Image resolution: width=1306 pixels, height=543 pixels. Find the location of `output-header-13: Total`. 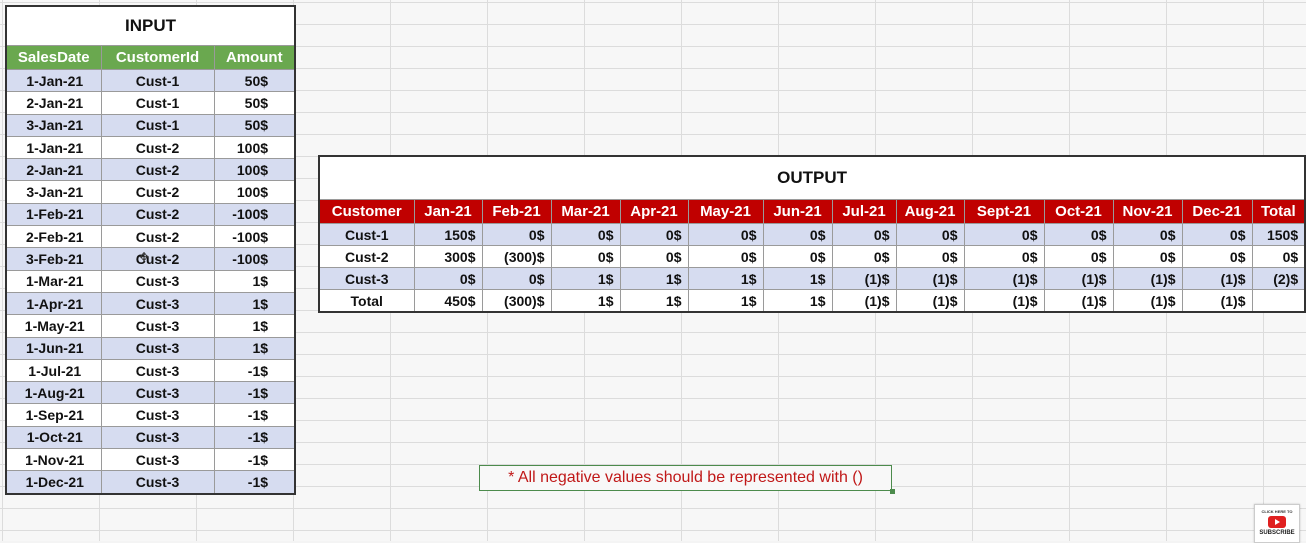

output-header-13: Total is located at coordinates (1278, 211).